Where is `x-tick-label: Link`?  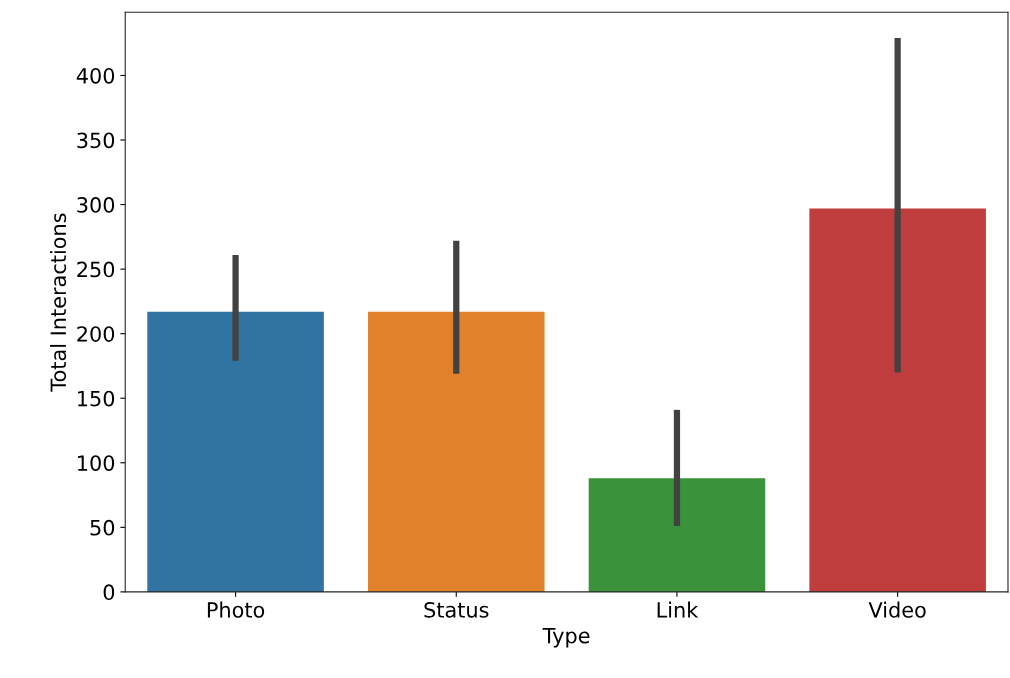
x-tick-label: Link is located at coordinates (678, 609).